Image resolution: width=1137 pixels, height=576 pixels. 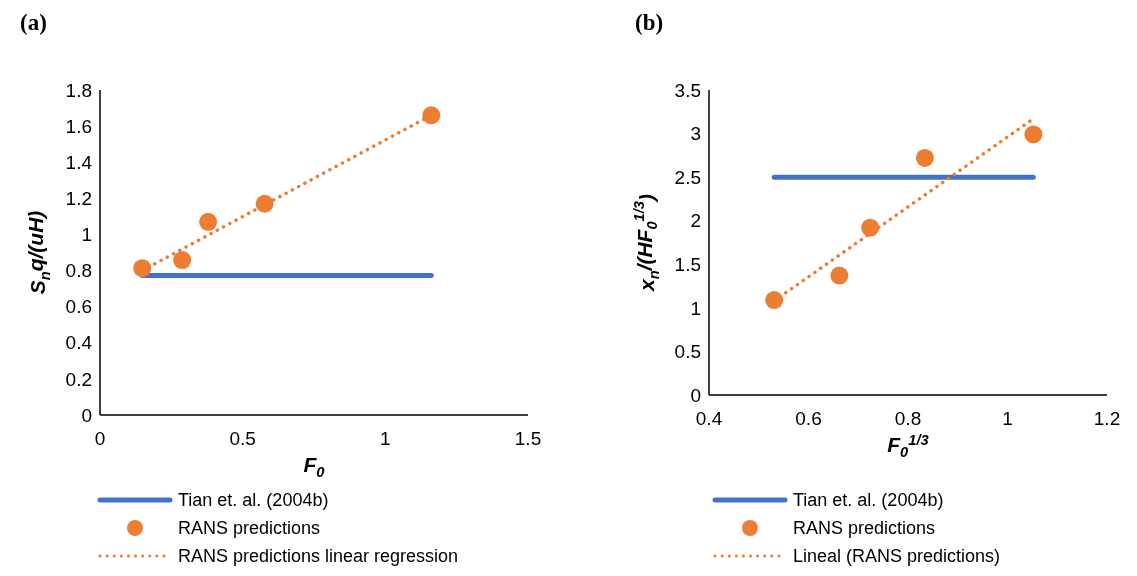 What do you see at coordinates (100, 438) in the screenshot?
I see `x-tick-label: 0` at bounding box center [100, 438].